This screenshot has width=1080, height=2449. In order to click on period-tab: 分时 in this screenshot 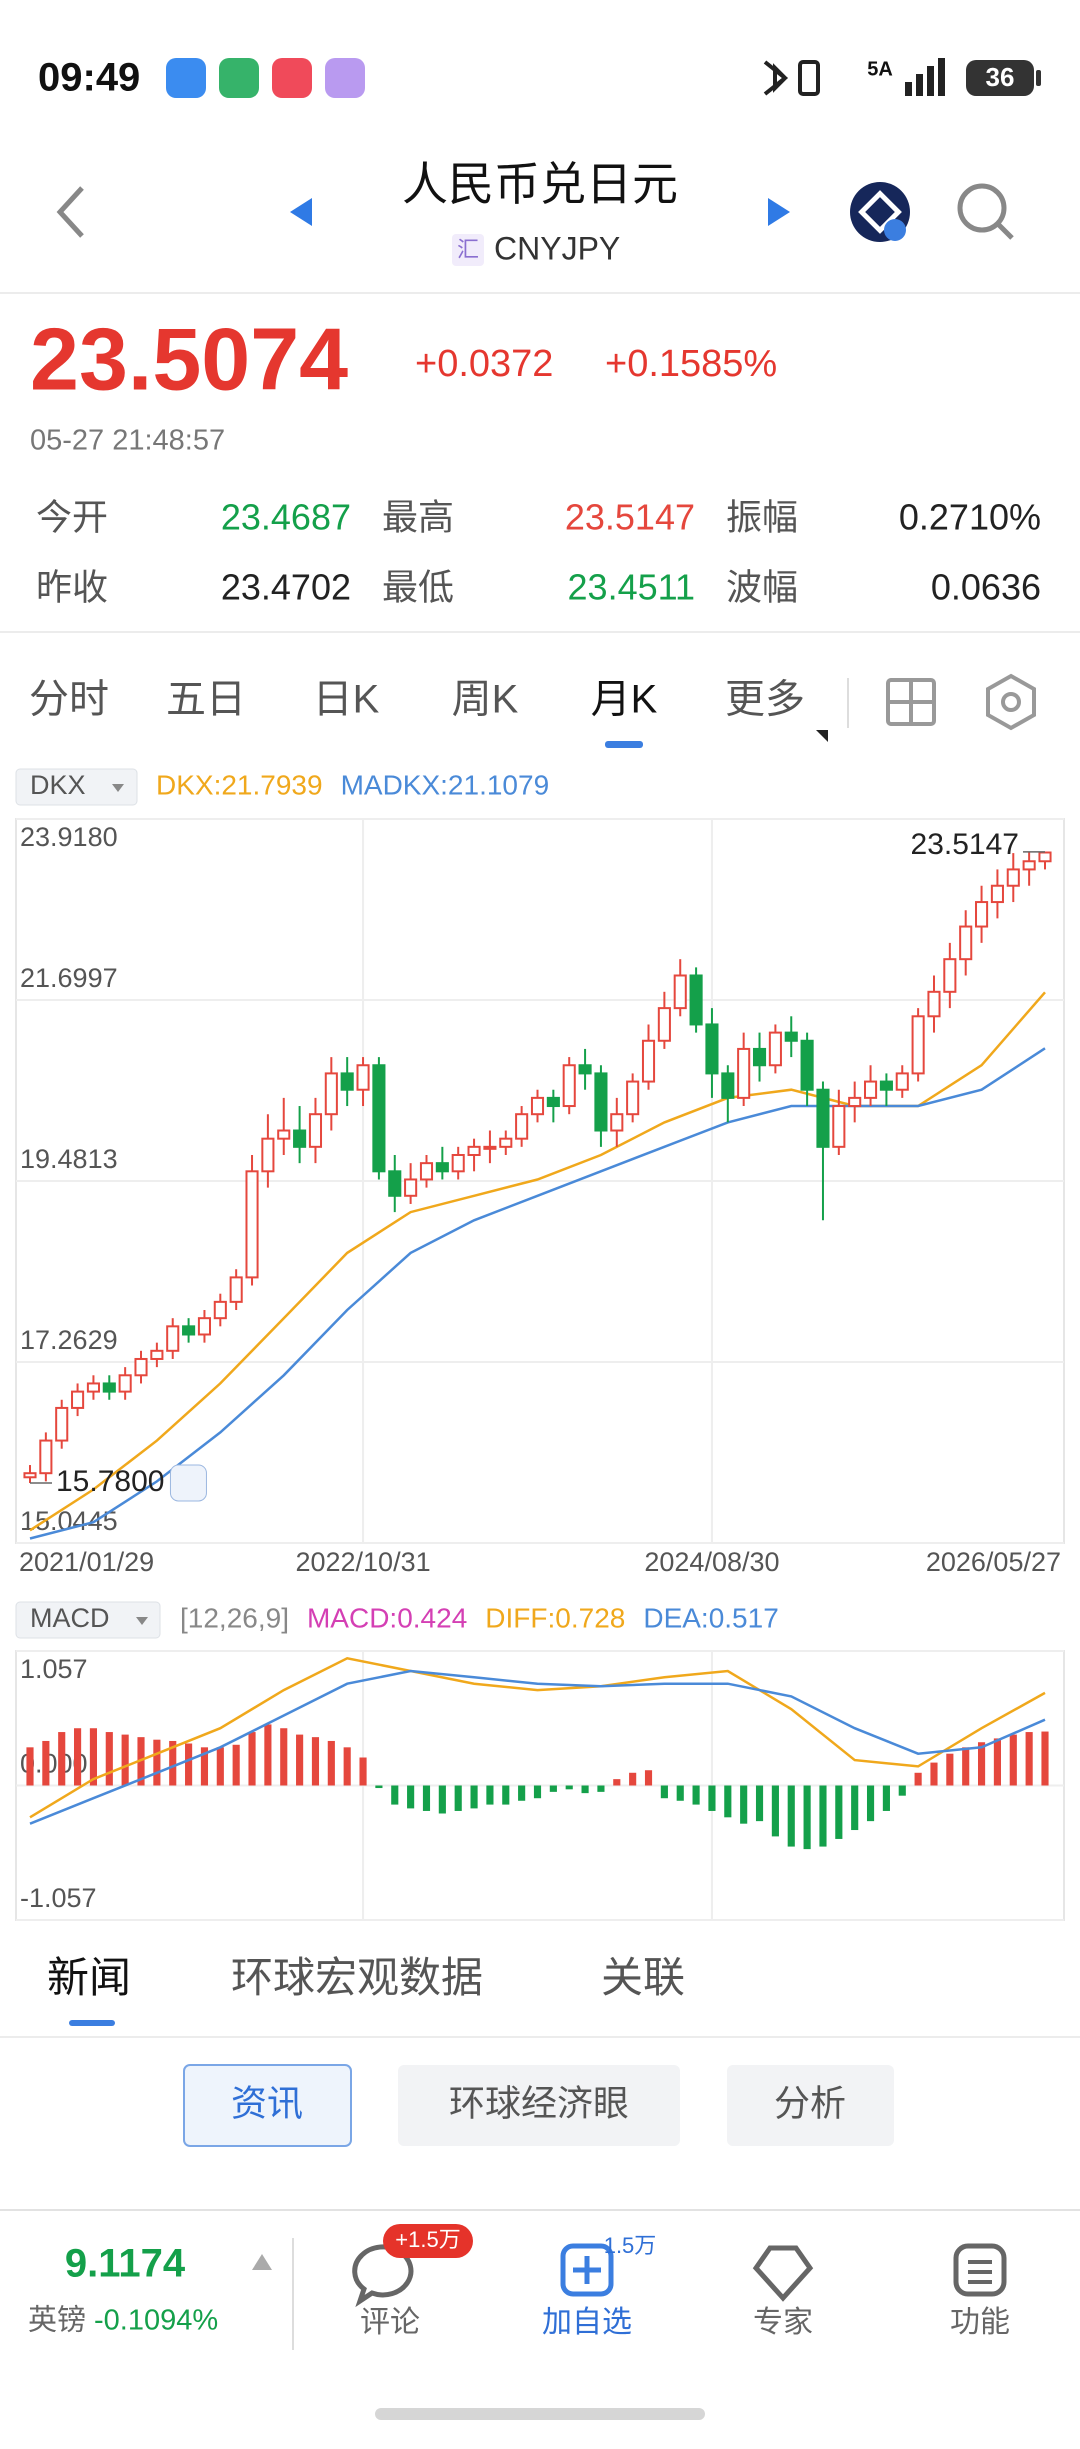, I will do `click(69, 700)`.